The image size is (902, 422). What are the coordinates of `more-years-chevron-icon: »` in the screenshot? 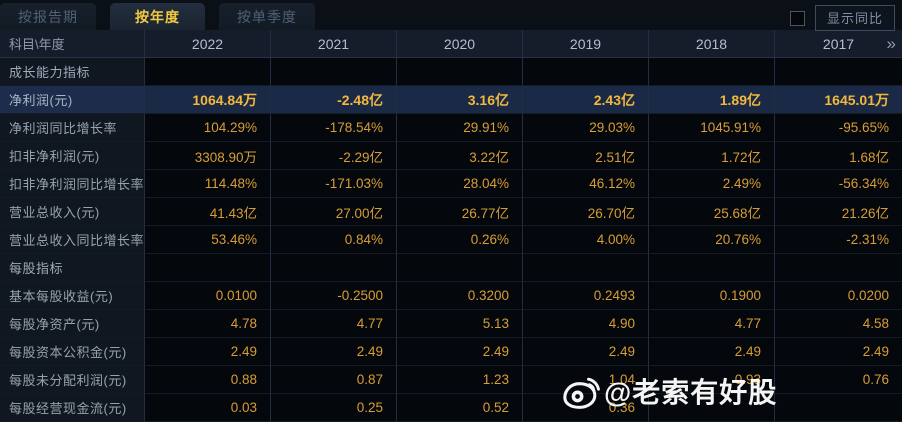 It's located at (891, 43).